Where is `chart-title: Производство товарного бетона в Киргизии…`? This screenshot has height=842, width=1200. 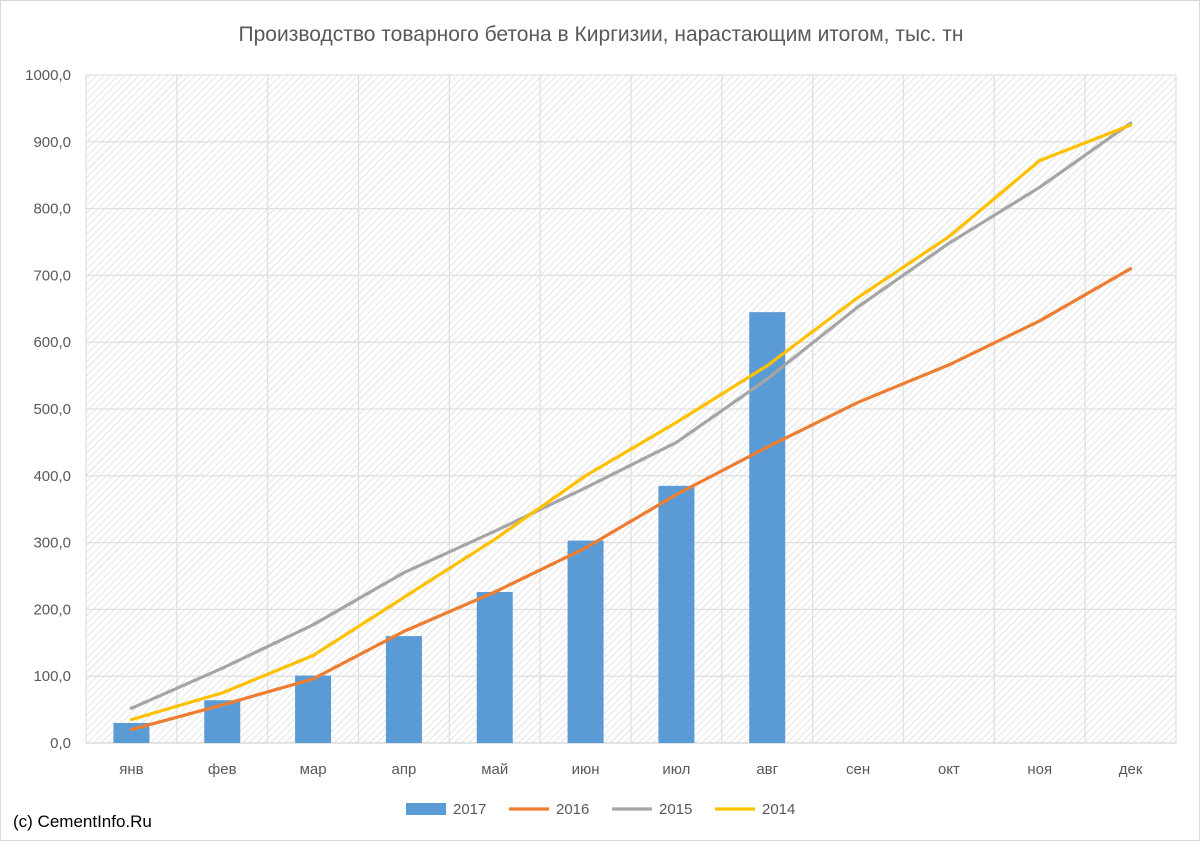
chart-title: Производство товарного бетона в Киргизии… is located at coordinates (601, 34).